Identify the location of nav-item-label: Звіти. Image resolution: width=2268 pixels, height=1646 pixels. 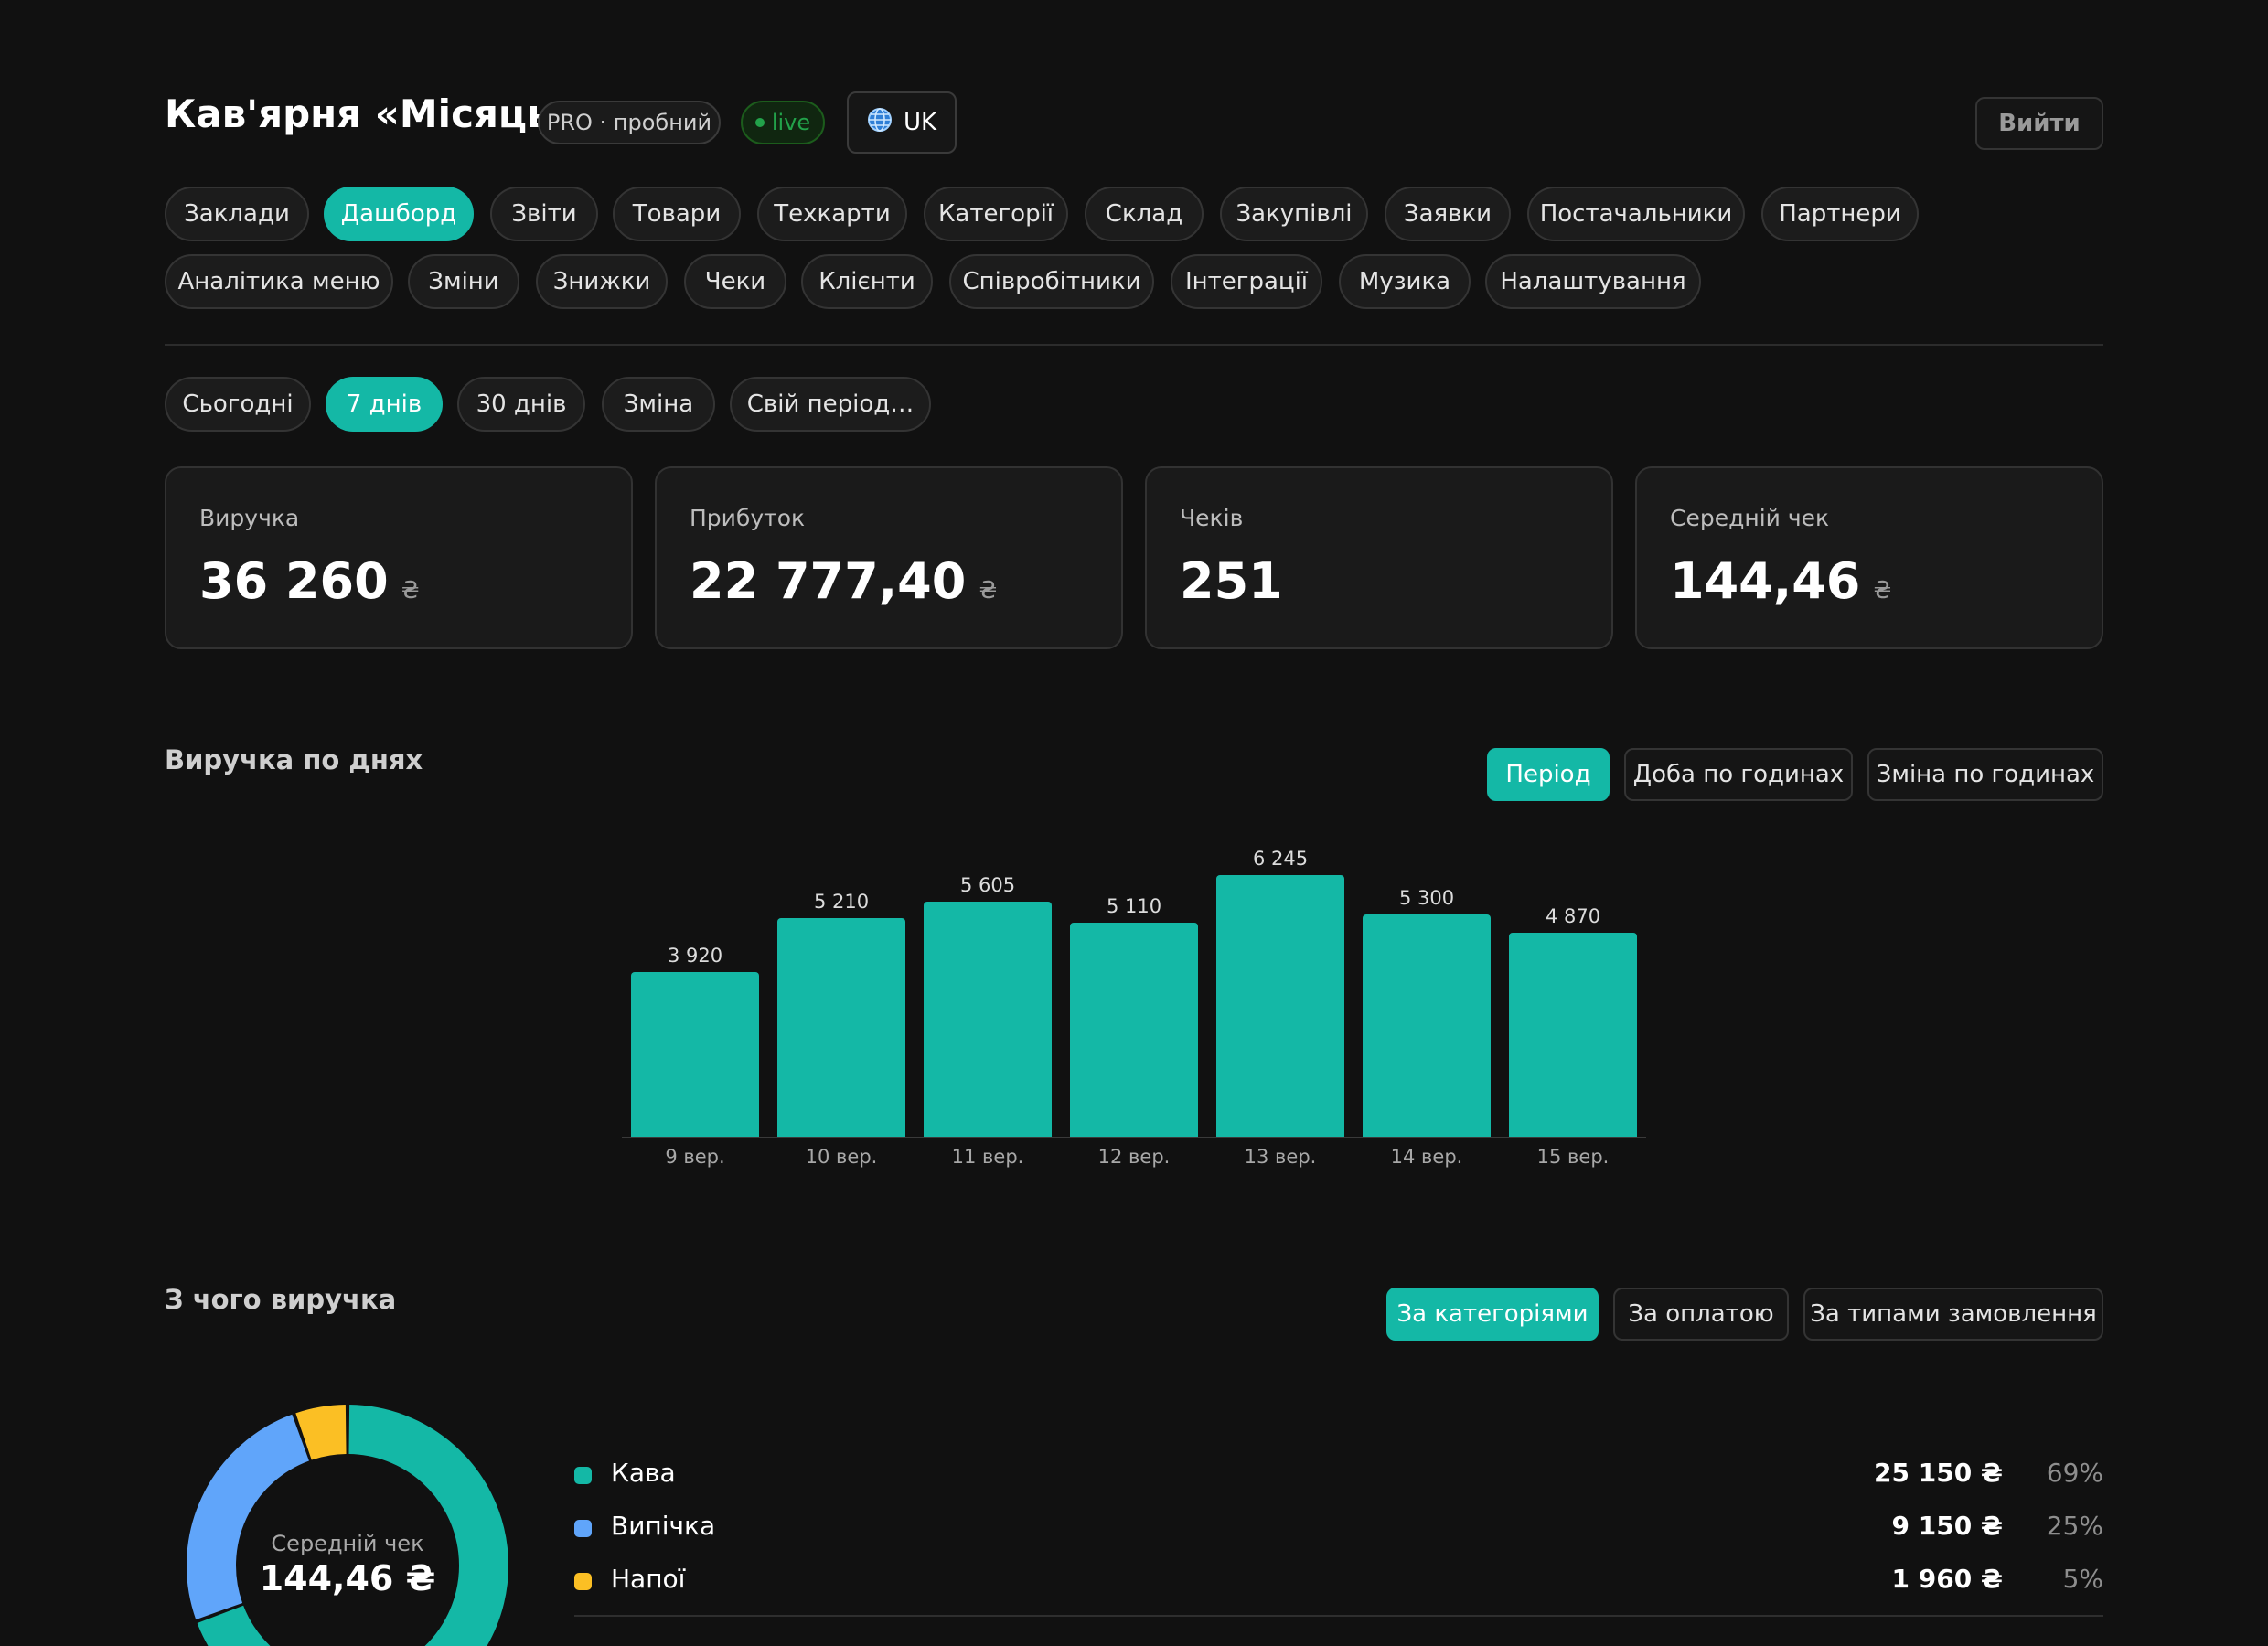
(544, 214).